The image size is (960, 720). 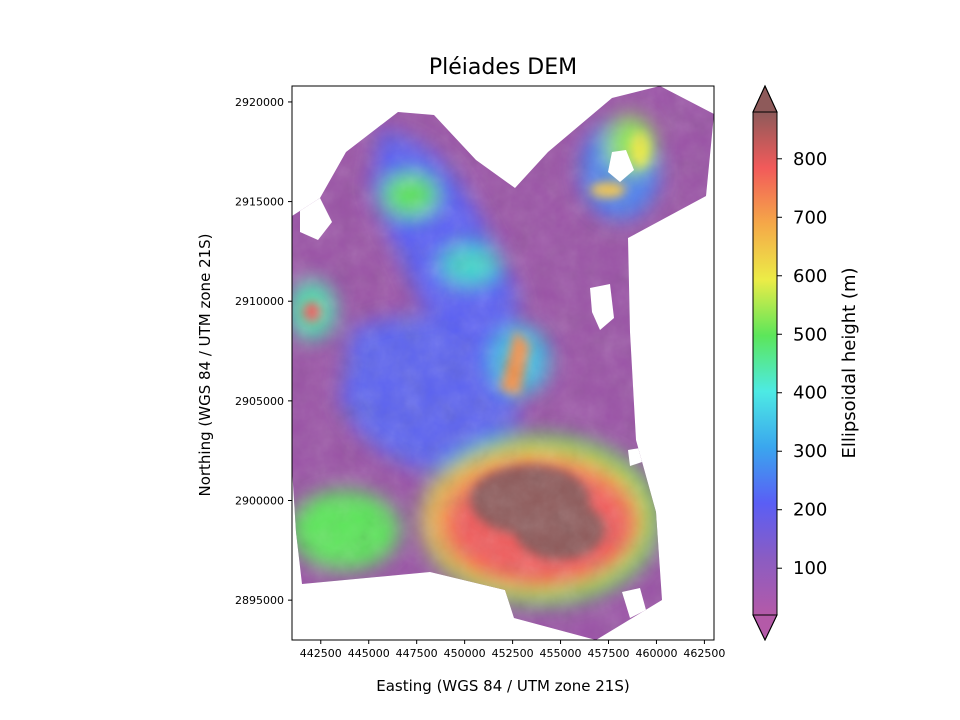 What do you see at coordinates (259, 600) in the screenshot?
I see `y-tick-label: 2895000` at bounding box center [259, 600].